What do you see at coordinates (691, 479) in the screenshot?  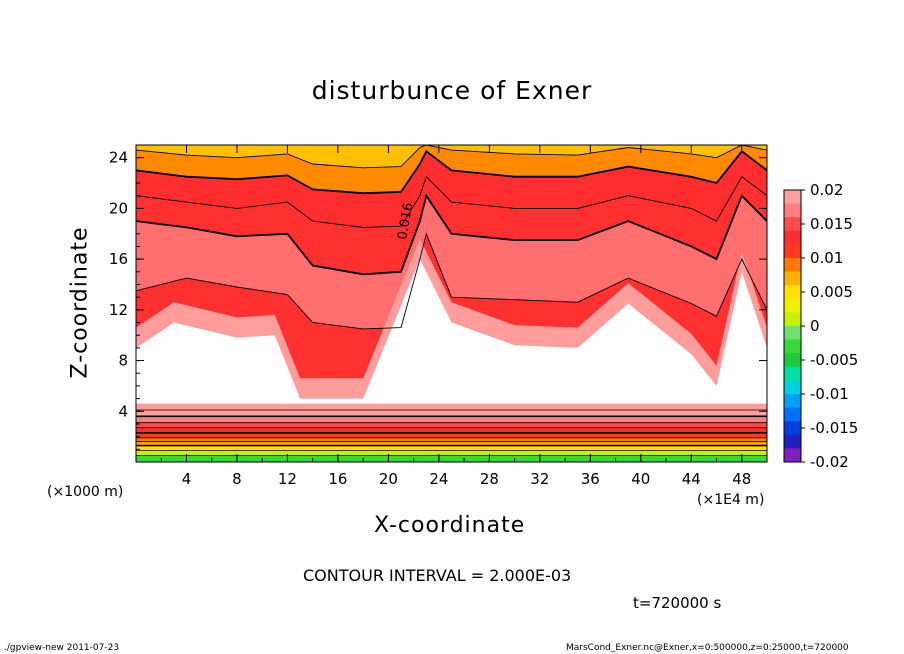 I see `x-tick-label: 44` at bounding box center [691, 479].